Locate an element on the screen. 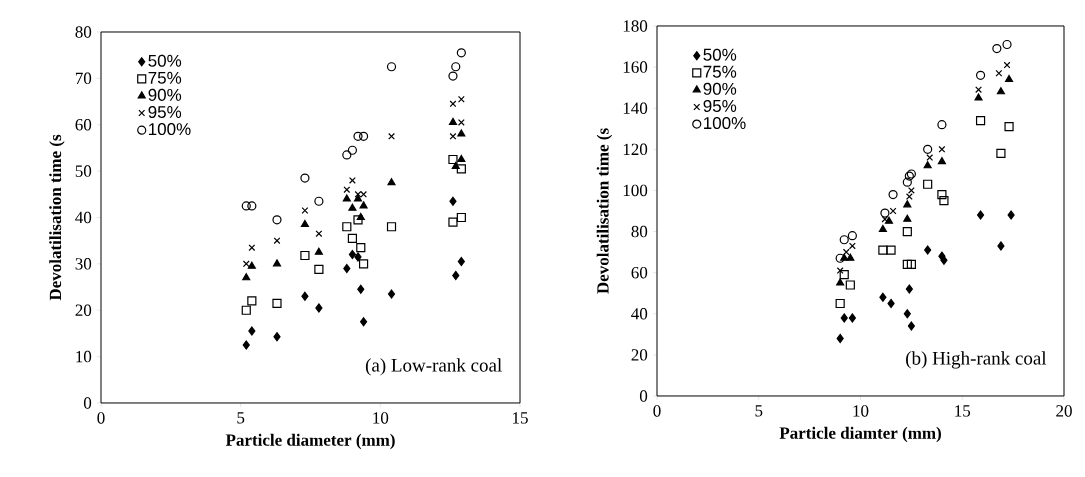 Image resolution: width=1085 pixels, height=477 pixels. x-axis-title: Particle diameter (mm) is located at coordinates (310, 441).